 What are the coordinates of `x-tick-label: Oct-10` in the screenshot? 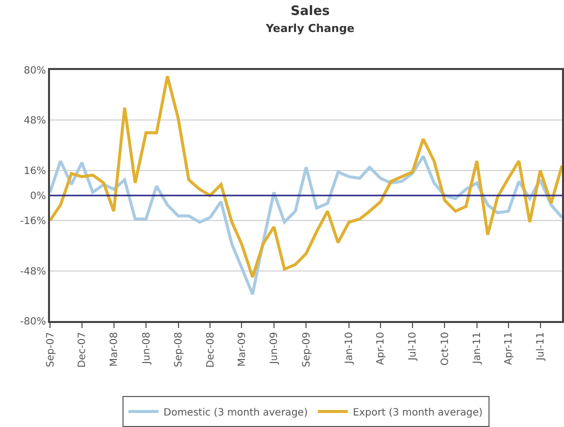 It's located at (445, 349).